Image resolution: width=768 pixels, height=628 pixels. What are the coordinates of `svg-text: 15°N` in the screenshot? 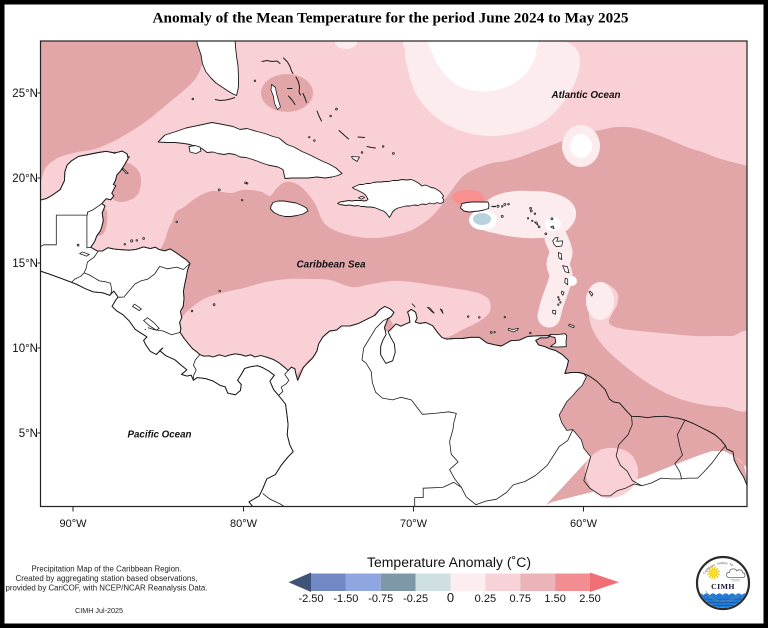 It's located at (25, 264).